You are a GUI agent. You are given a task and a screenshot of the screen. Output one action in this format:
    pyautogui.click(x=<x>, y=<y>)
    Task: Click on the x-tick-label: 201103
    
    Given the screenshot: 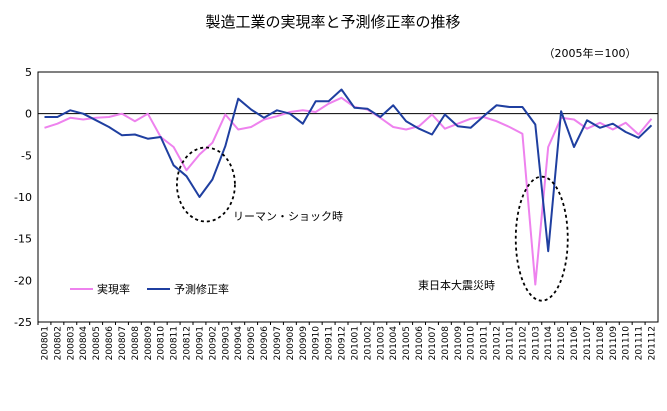 What is the action you would take?
    pyautogui.click(x=536, y=343)
    